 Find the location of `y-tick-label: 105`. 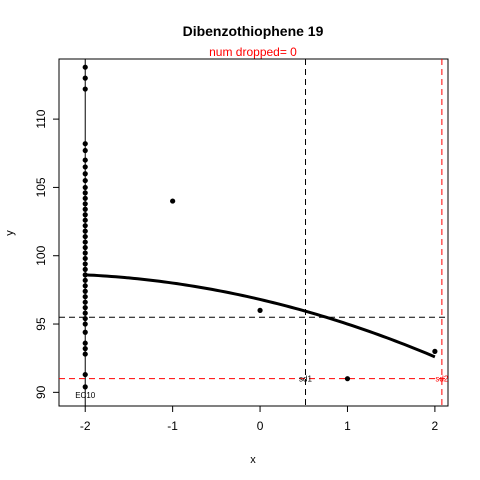

y-tick-label: 105 is located at coordinates (41, 187).